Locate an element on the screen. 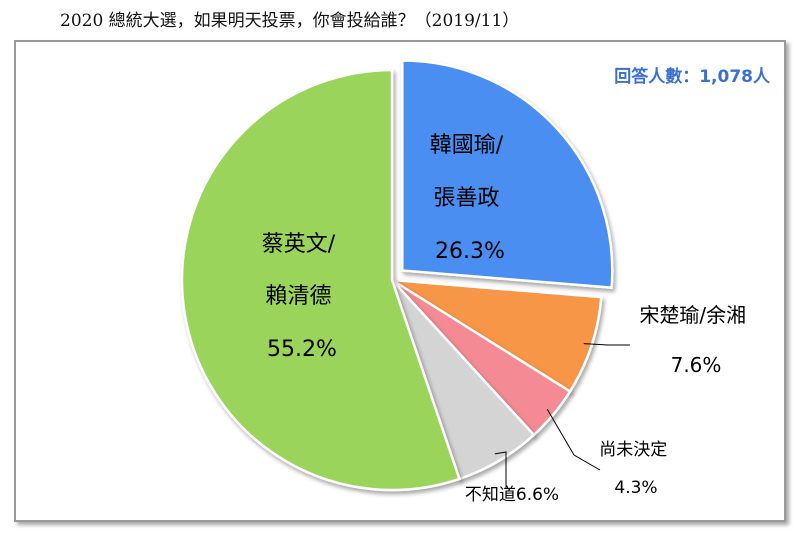 The height and width of the screenshot is (535, 800). leader-line-undecided is located at coordinates (573, 439).